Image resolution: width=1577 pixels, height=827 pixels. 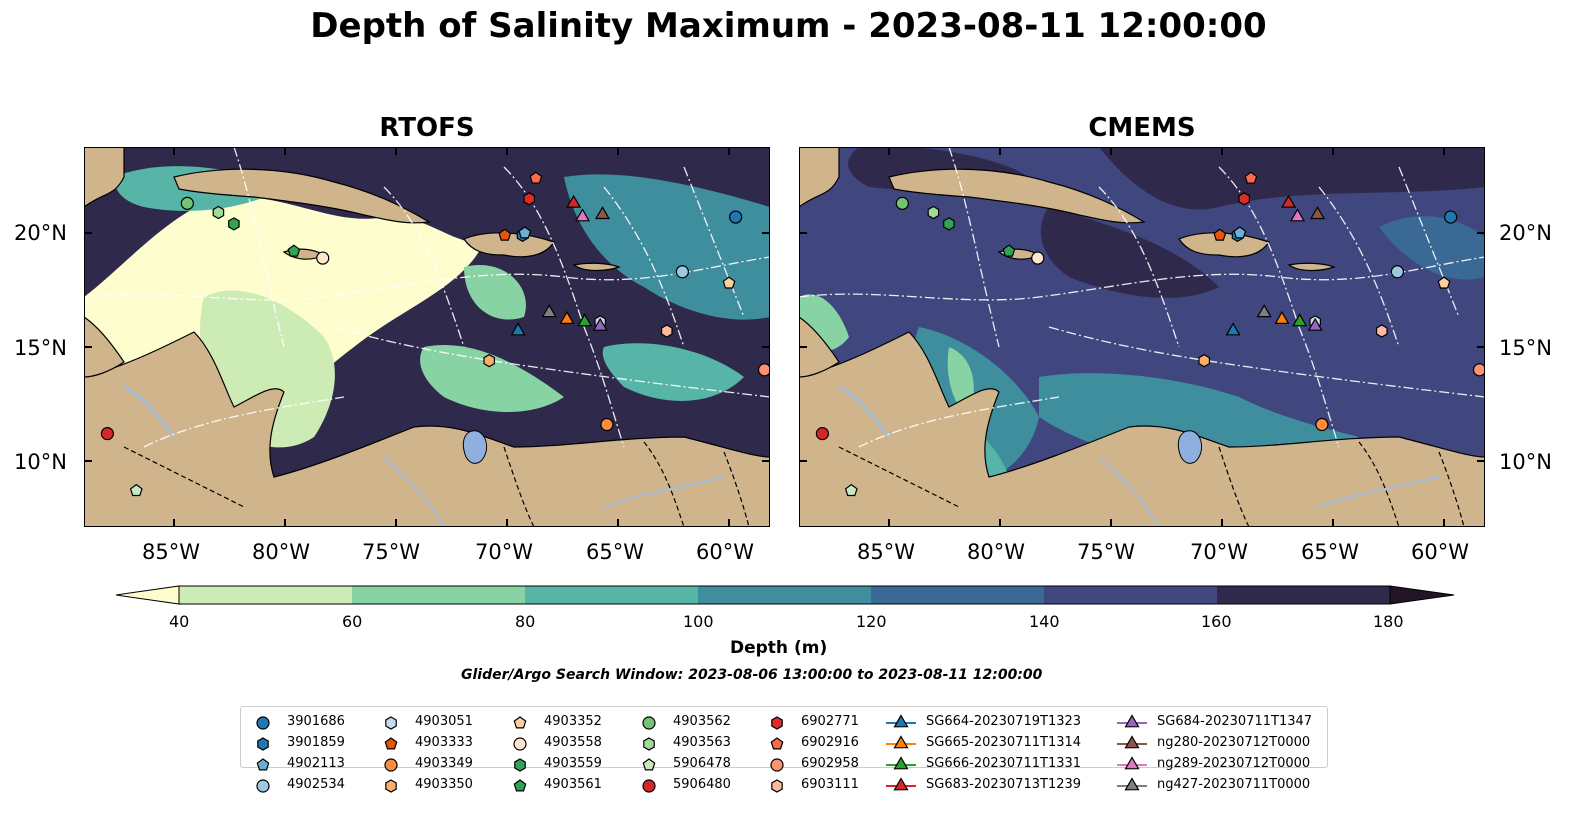 I want to click on legend-label: 4903349, so click(x=444, y=763).